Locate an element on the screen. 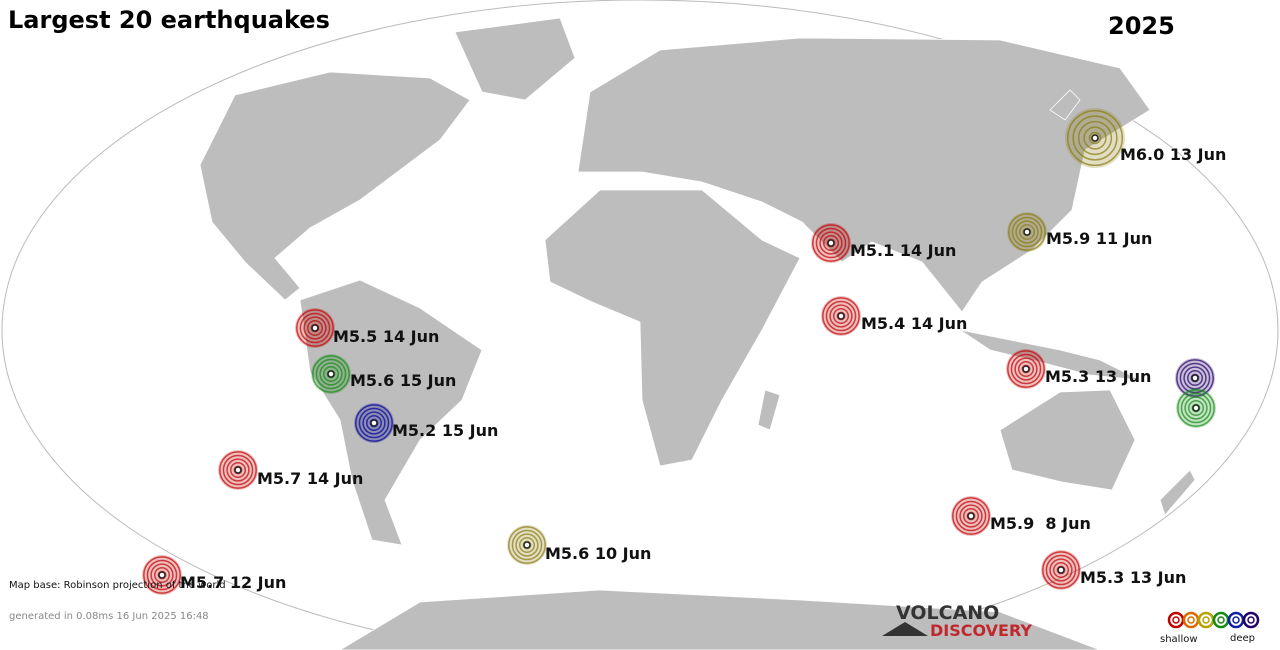 This screenshot has width=1280, height=650. legend: shallow deep is located at coordinates (1210, 628).